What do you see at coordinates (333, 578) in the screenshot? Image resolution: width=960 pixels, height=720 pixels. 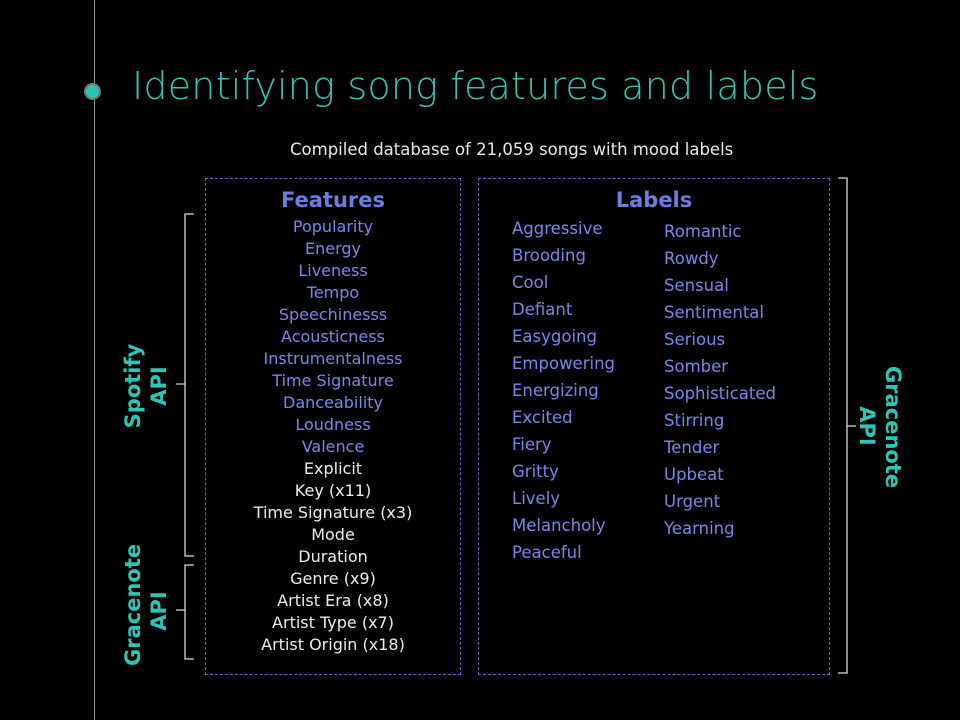 I see `feature-item: Genre (x9)` at bounding box center [333, 578].